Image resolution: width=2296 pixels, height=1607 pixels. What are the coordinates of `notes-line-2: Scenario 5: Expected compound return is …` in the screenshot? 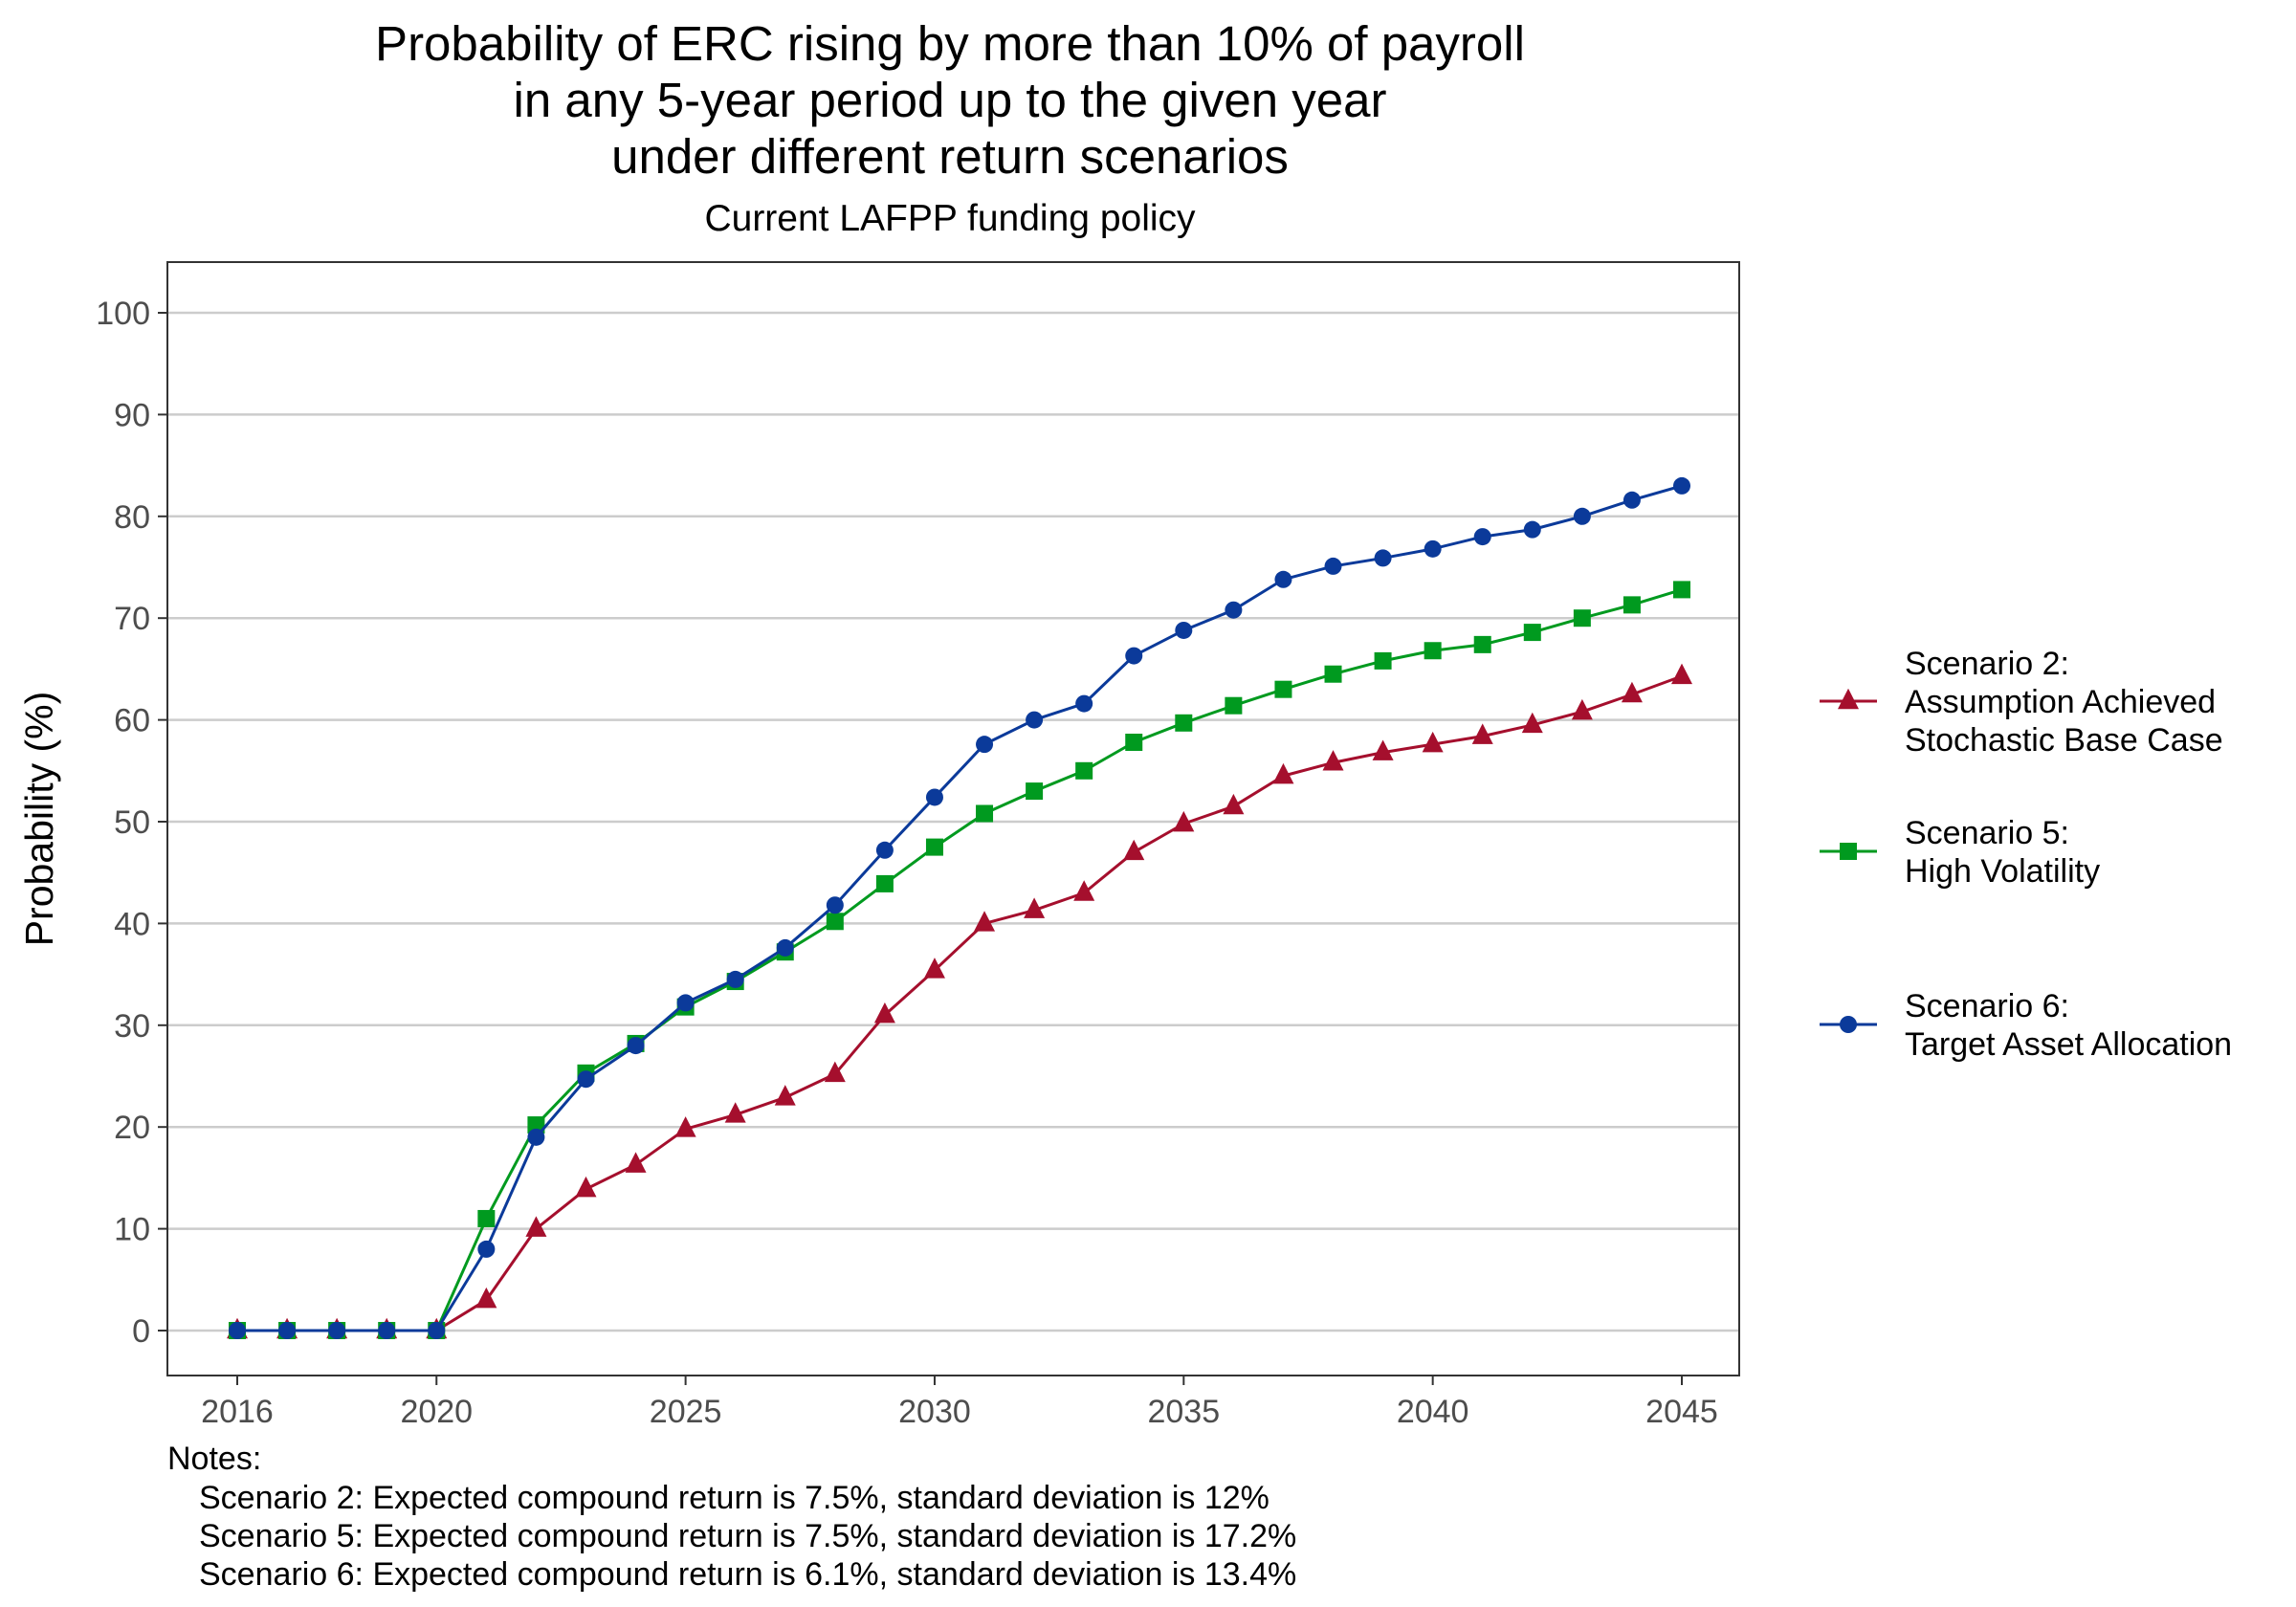 It's located at (748, 1536).